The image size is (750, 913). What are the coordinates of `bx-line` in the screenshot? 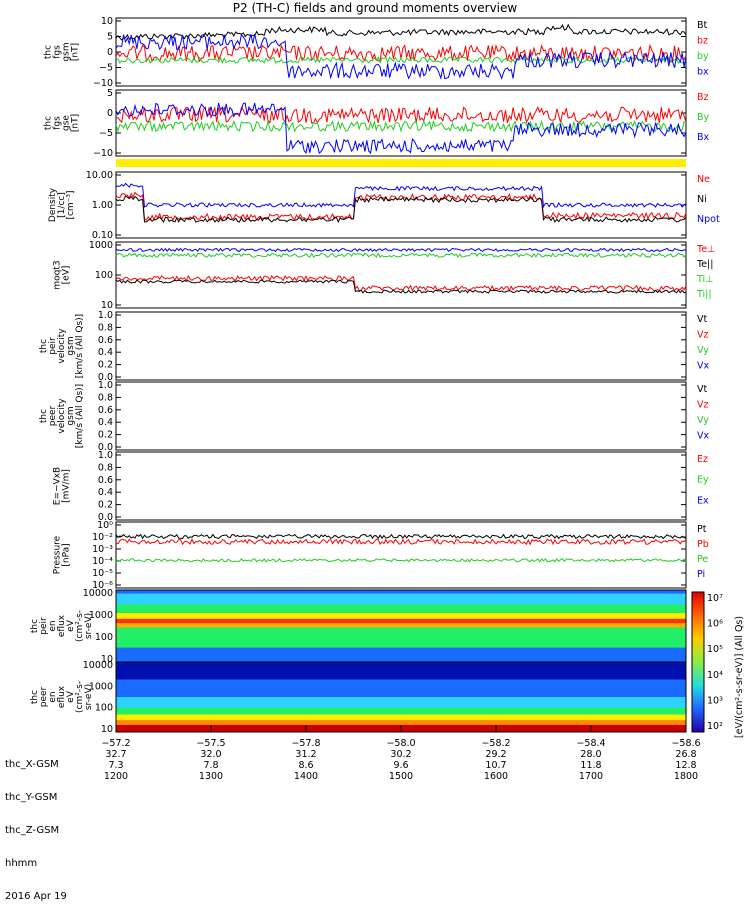 It's located at (401, 57).